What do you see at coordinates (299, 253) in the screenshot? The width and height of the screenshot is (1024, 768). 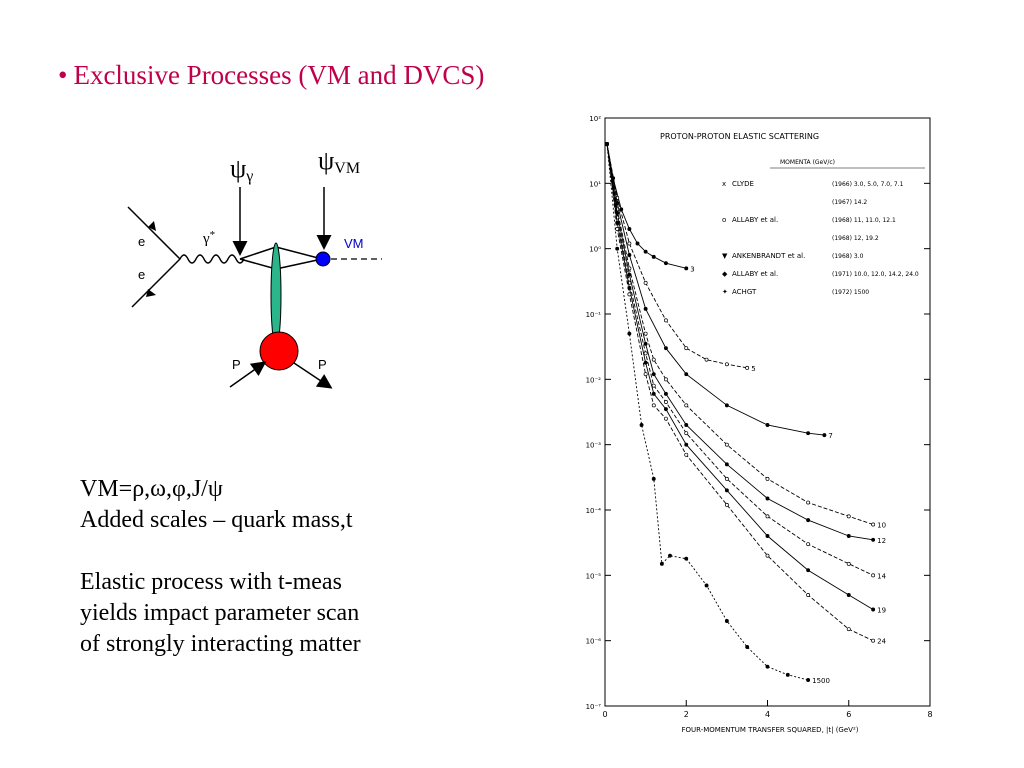 I see `quark-line-top2` at bounding box center [299, 253].